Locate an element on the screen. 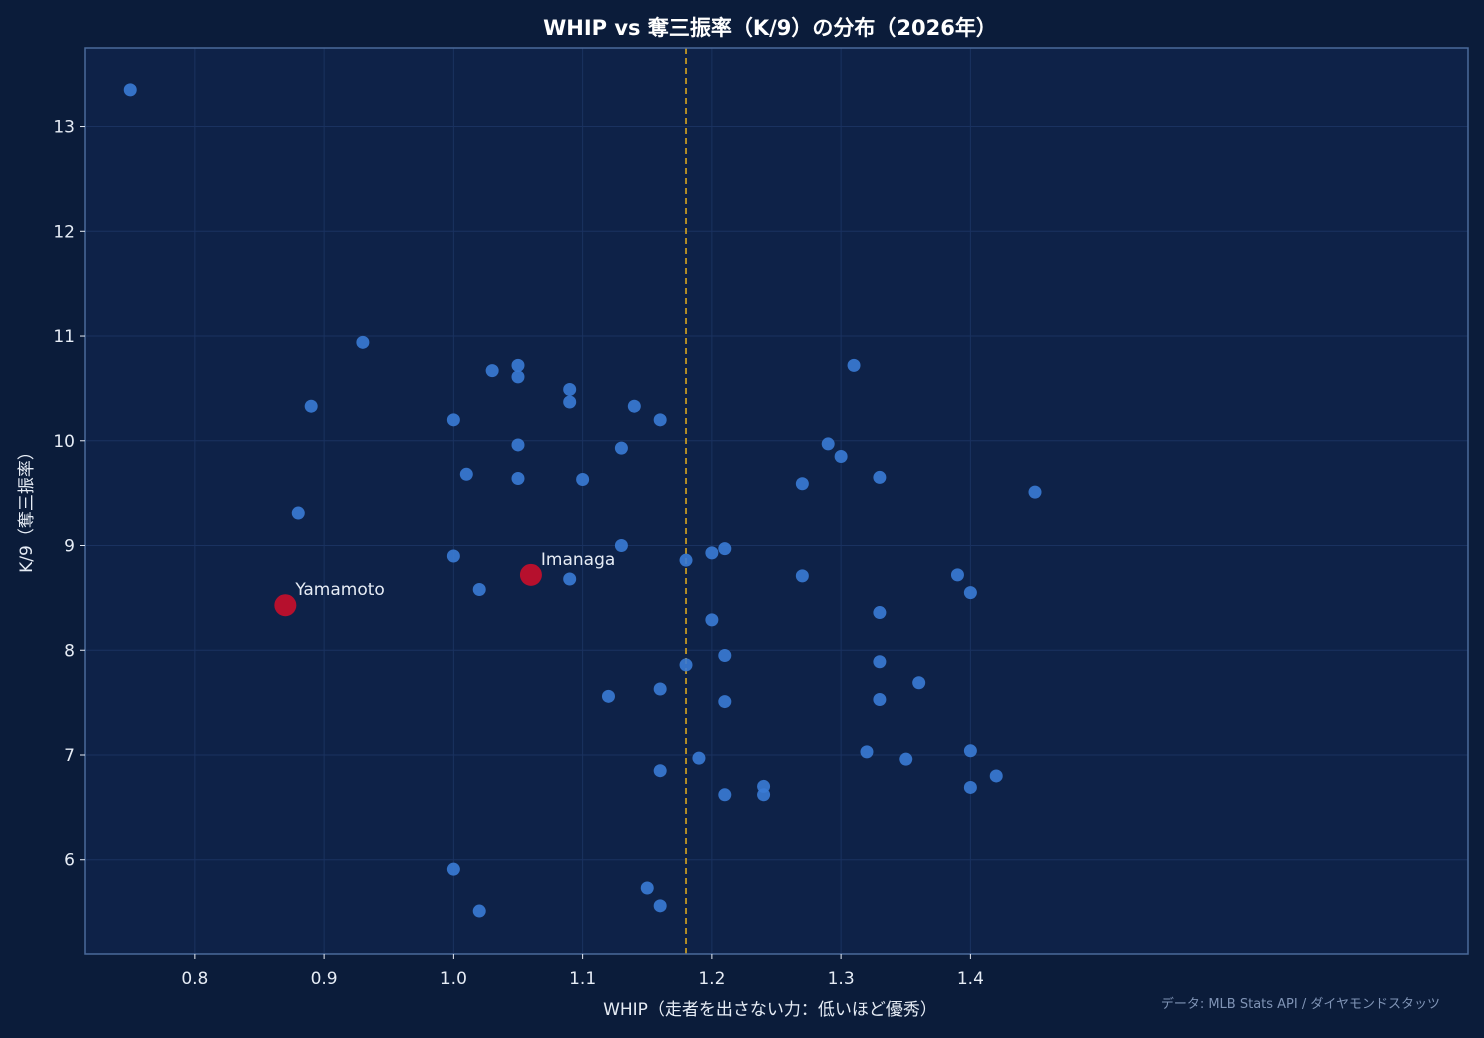 This screenshot has height=1038, width=1484. x-axis-label: WHIP（走者を出さない力：低いほど優秀） is located at coordinates (770, 1010).